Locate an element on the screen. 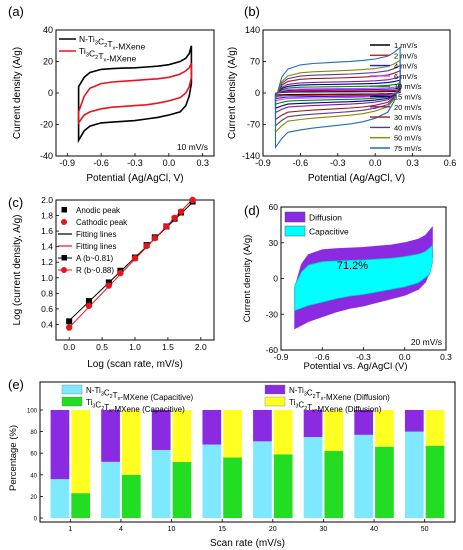 The image size is (463, 550). y-tick-label: 100 is located at coordinates (32, 412).